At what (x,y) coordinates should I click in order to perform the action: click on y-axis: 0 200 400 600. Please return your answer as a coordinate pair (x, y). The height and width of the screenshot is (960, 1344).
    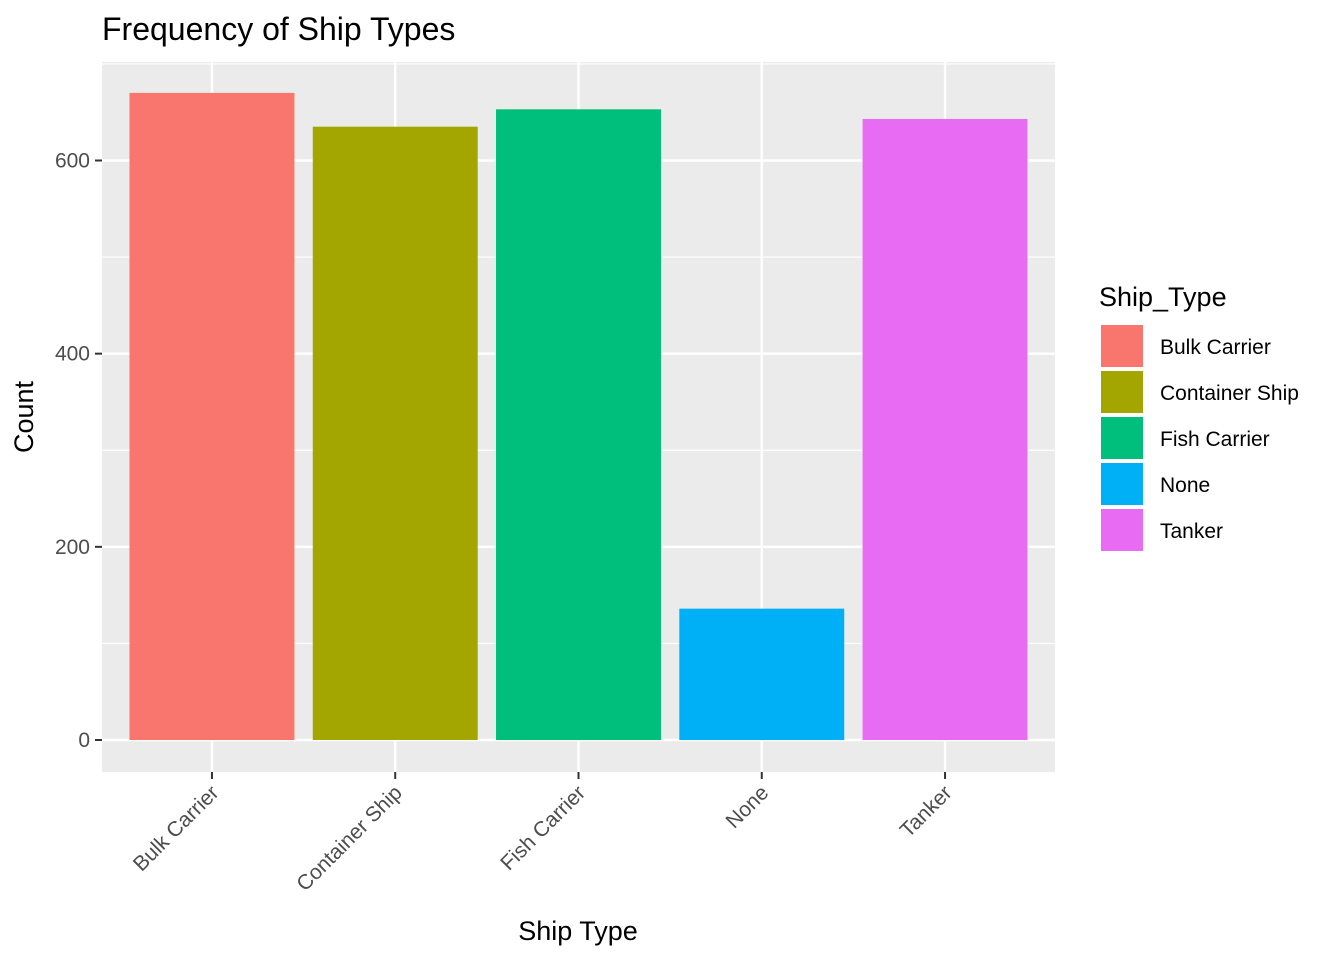
    Looking at the image, I should click on (78, 451).